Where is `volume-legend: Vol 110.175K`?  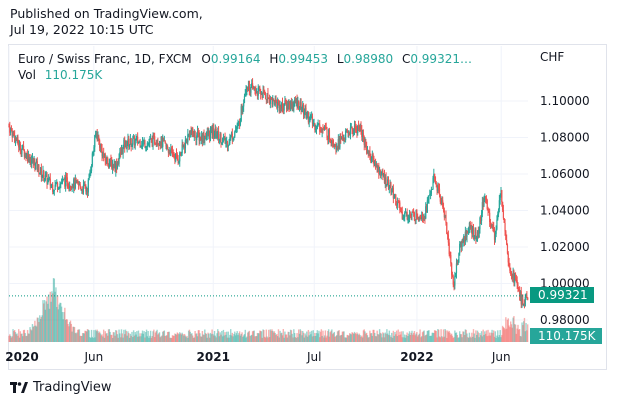 volume-legend: Vol 110.175K is located at coordinates (60, 75).